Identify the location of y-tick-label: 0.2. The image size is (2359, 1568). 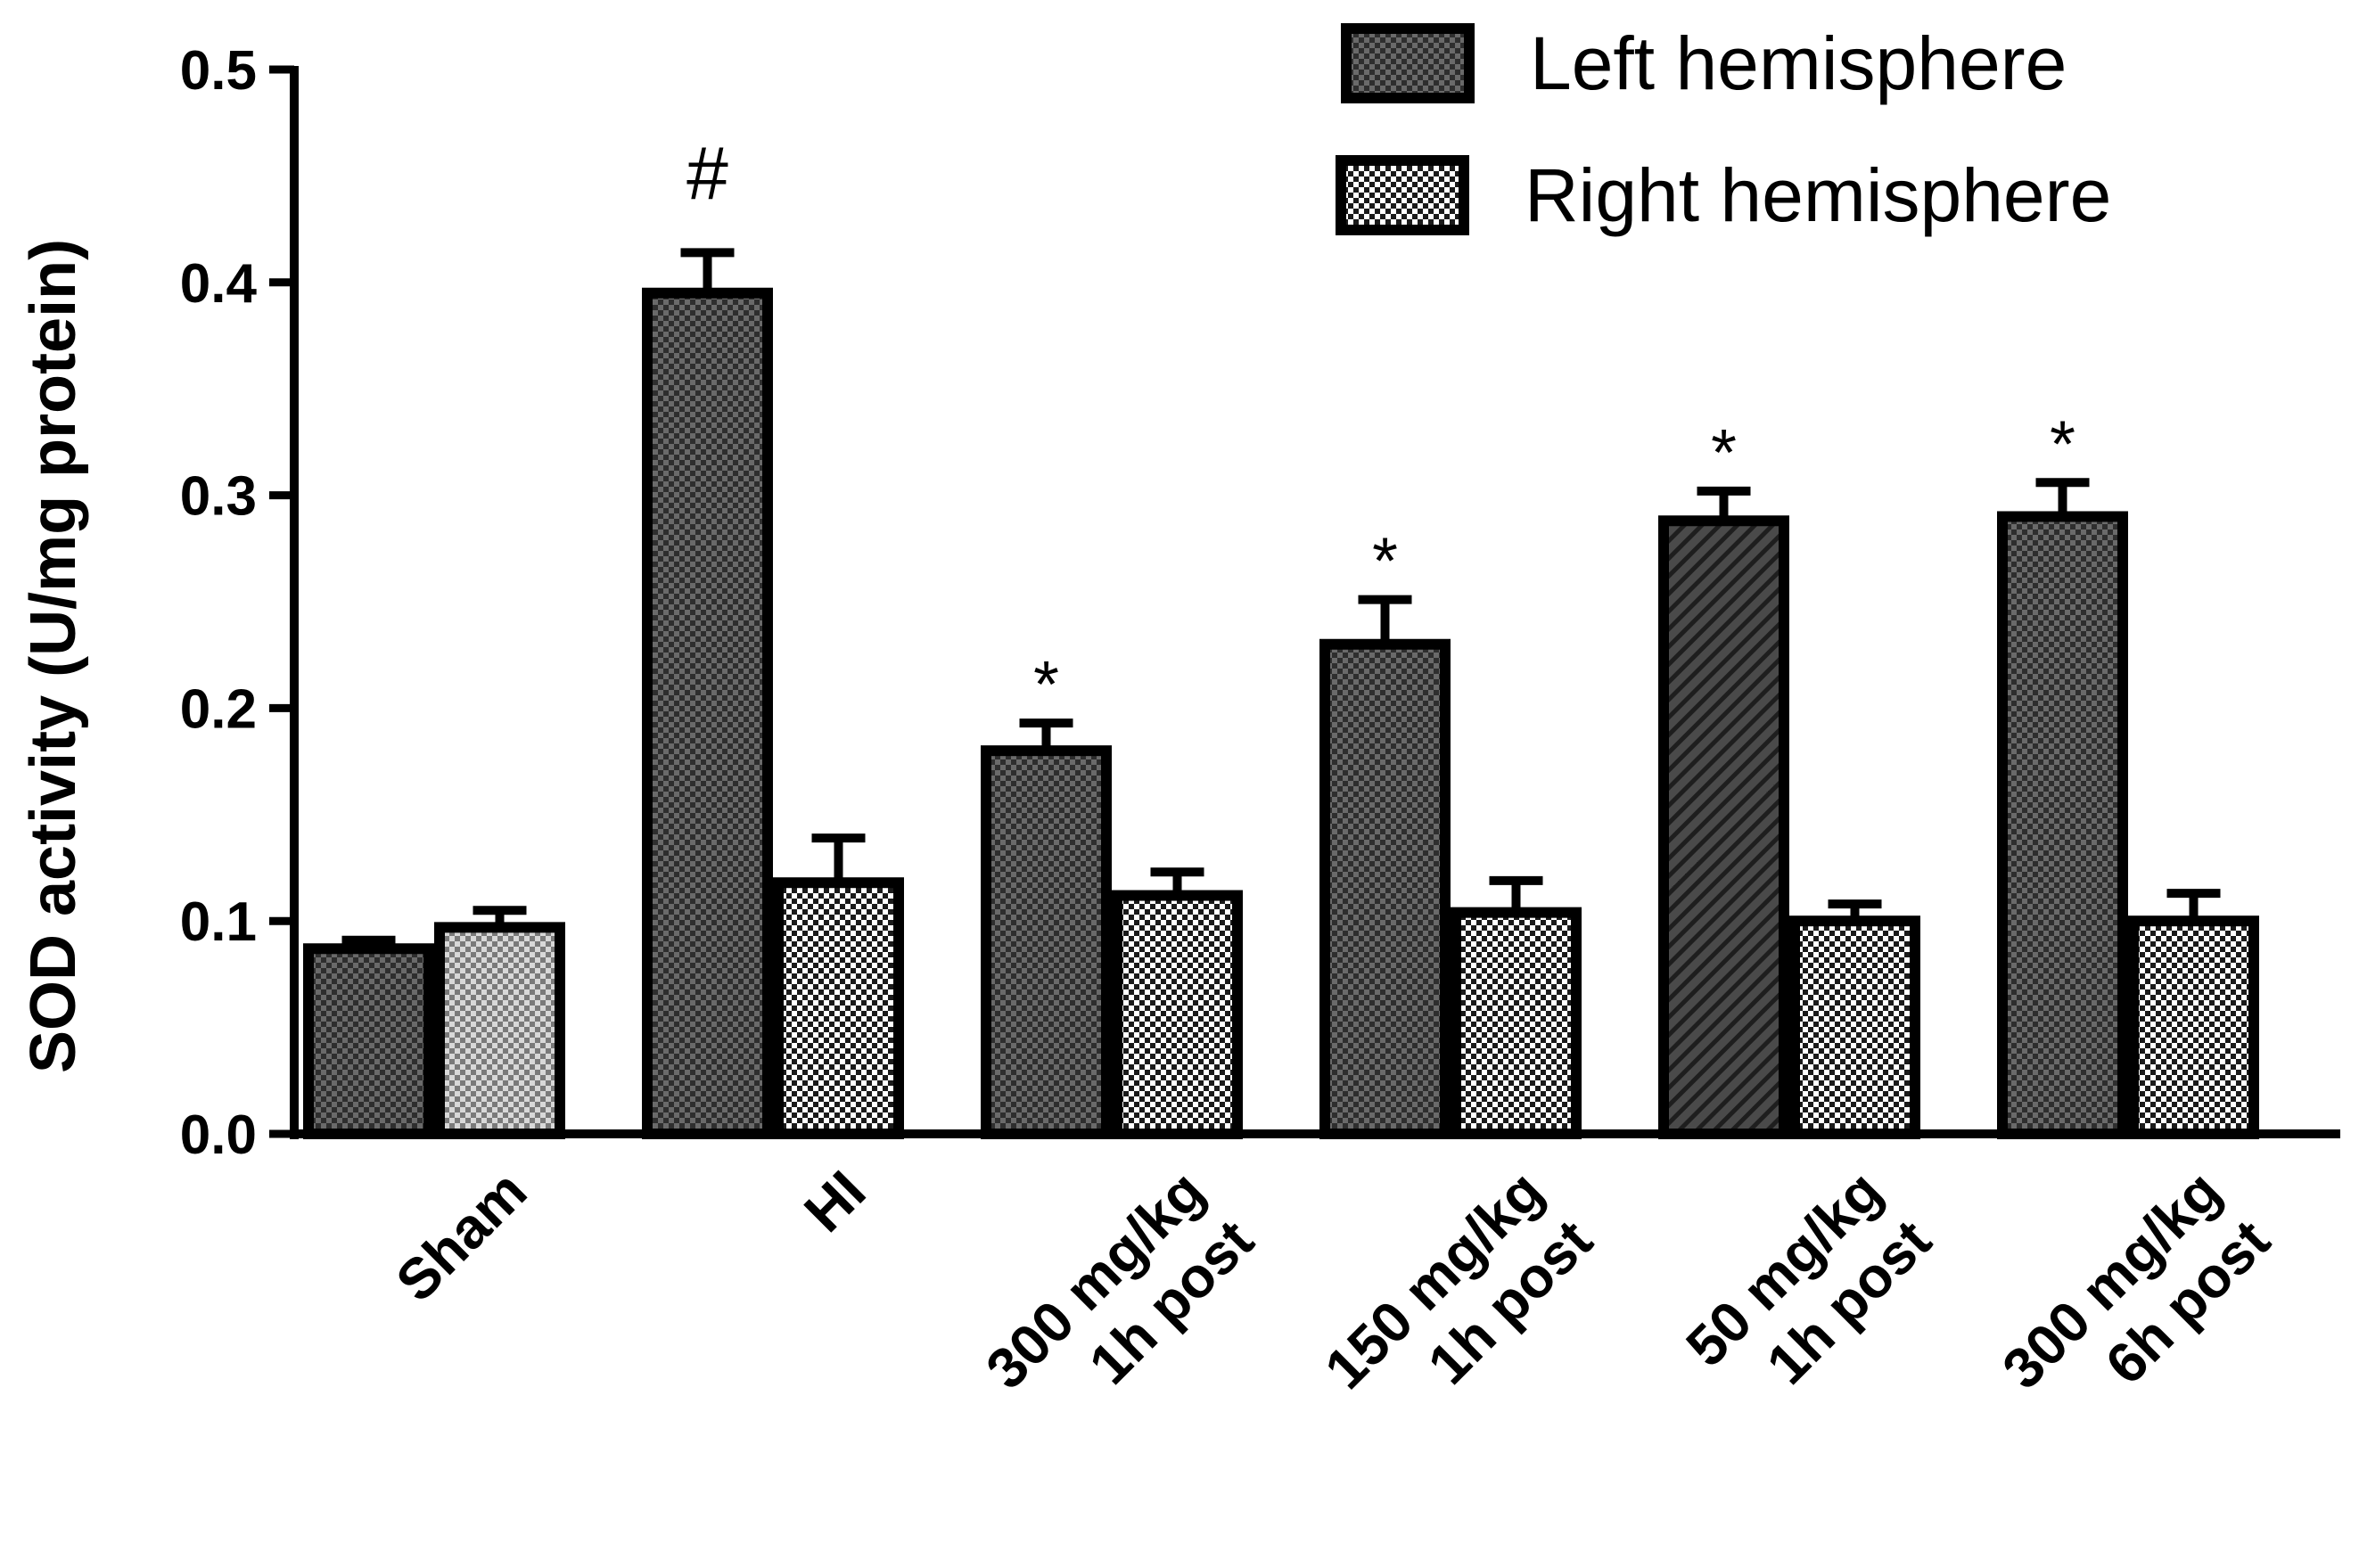
(218, 709).